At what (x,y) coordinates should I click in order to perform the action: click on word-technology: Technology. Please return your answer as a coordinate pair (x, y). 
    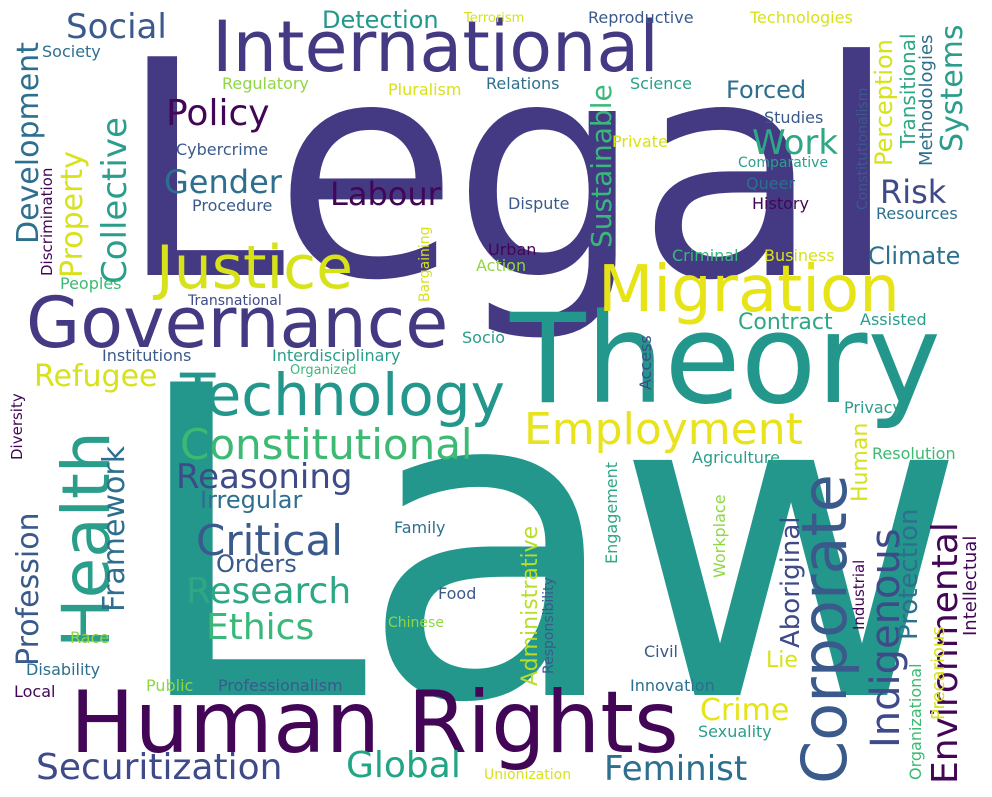
    Looking at the image, I should click on (342, 395).